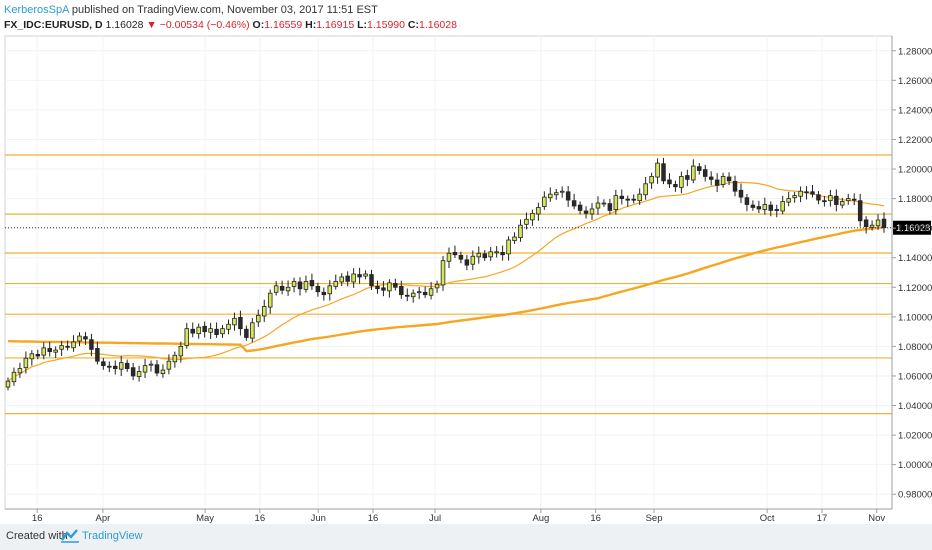 The width and height of the screenshot is (932, 550). Describe the element at coordinates (876, 518) in the screenshot. I see `x-tick-label: Nov` at that location.